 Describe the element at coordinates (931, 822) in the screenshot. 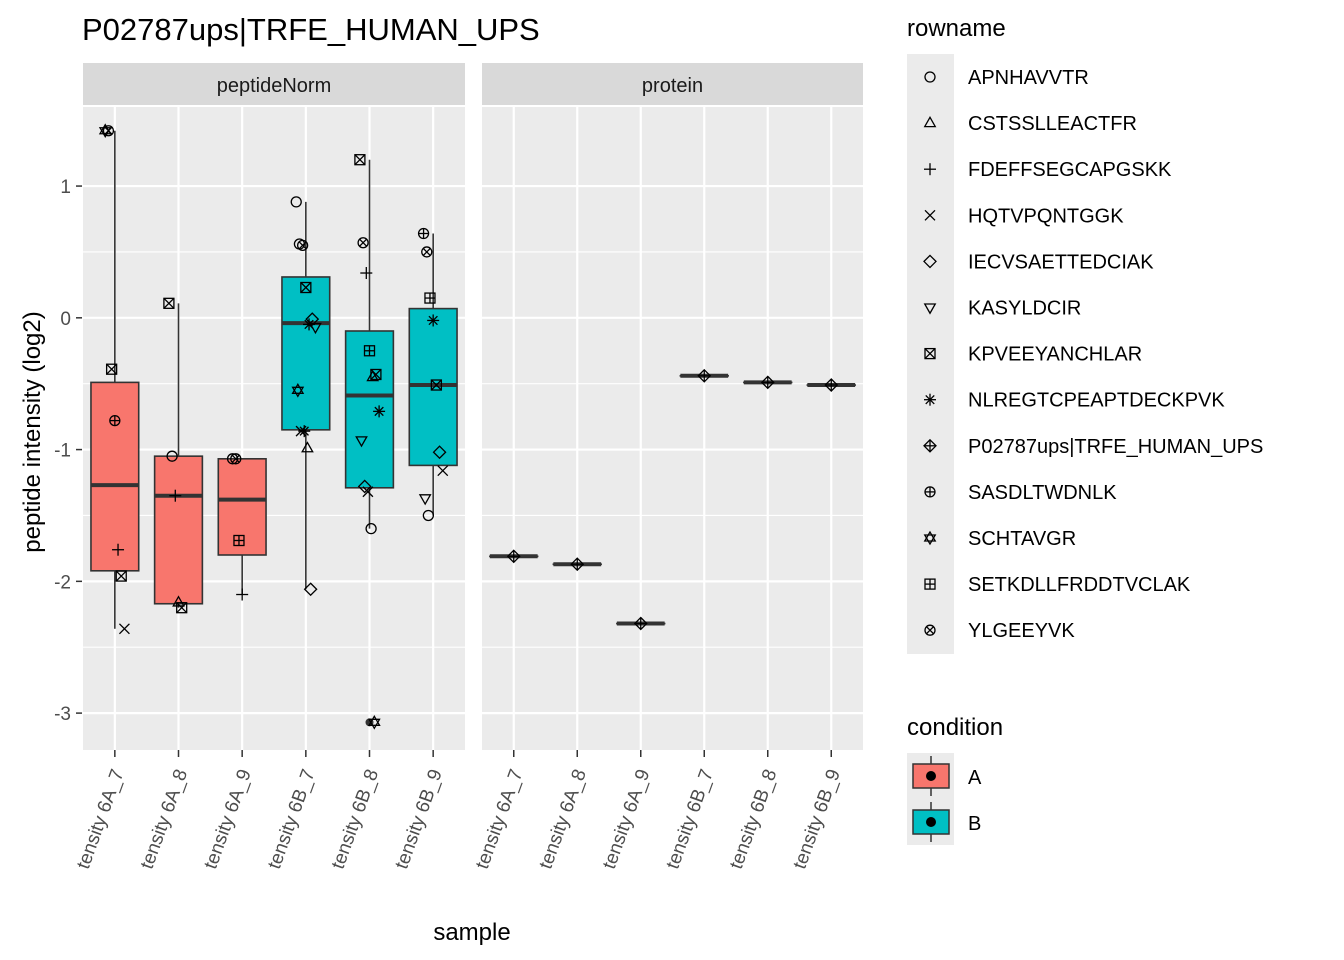

I see `legend-key-condition-B` at that location.